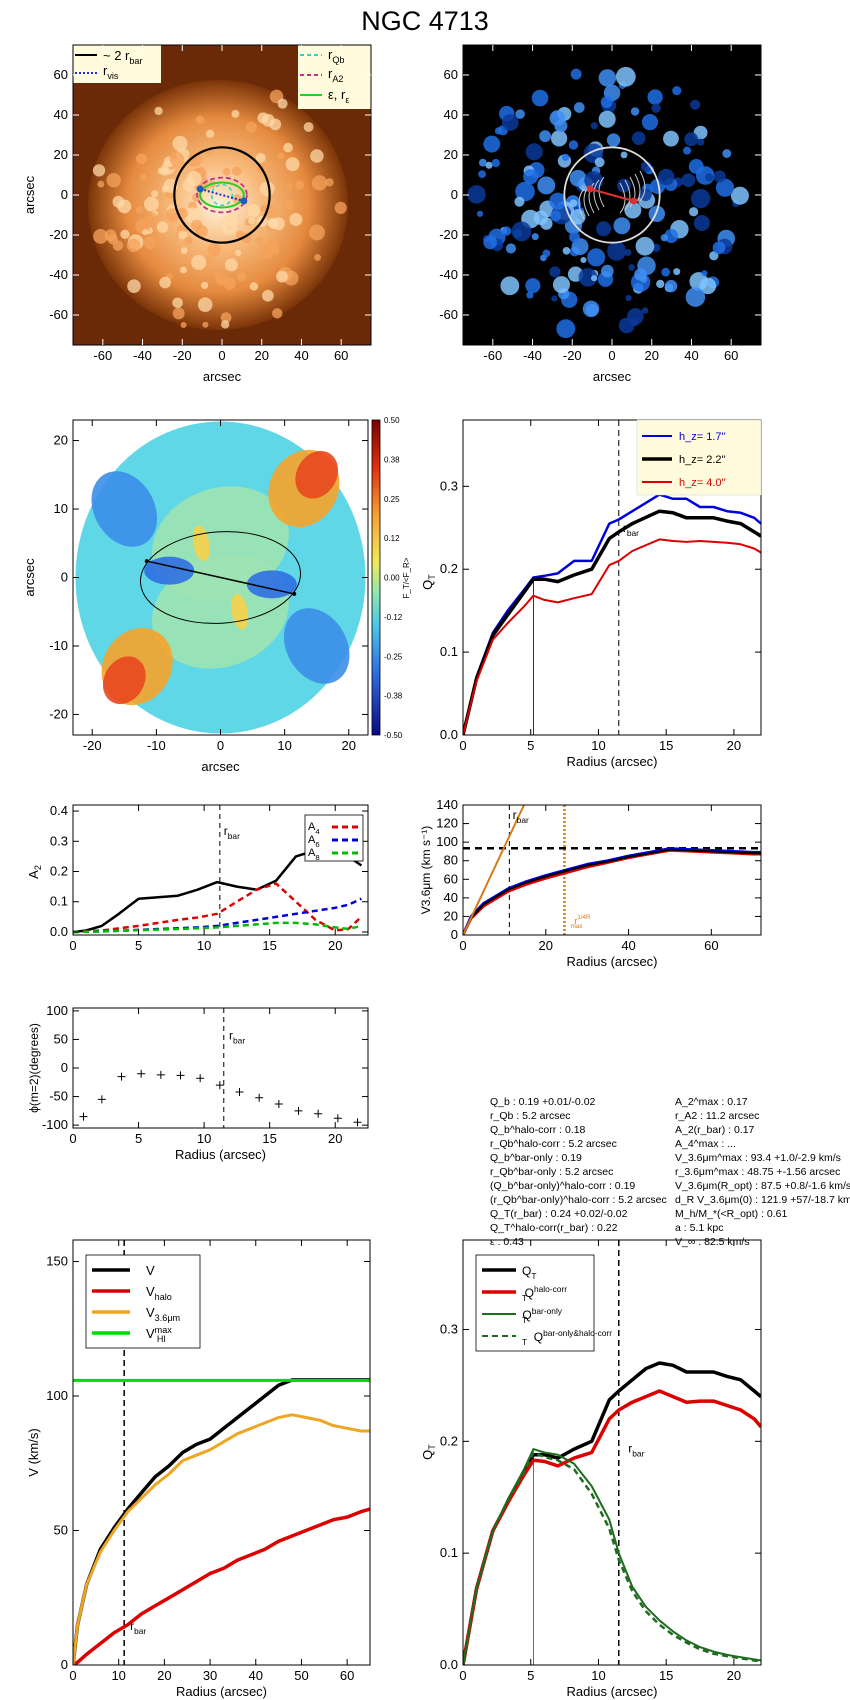 The height and width of the screenshot is (1700, 850). I want to click on colorbar-tick-label: 0.25, so click(392, 499).